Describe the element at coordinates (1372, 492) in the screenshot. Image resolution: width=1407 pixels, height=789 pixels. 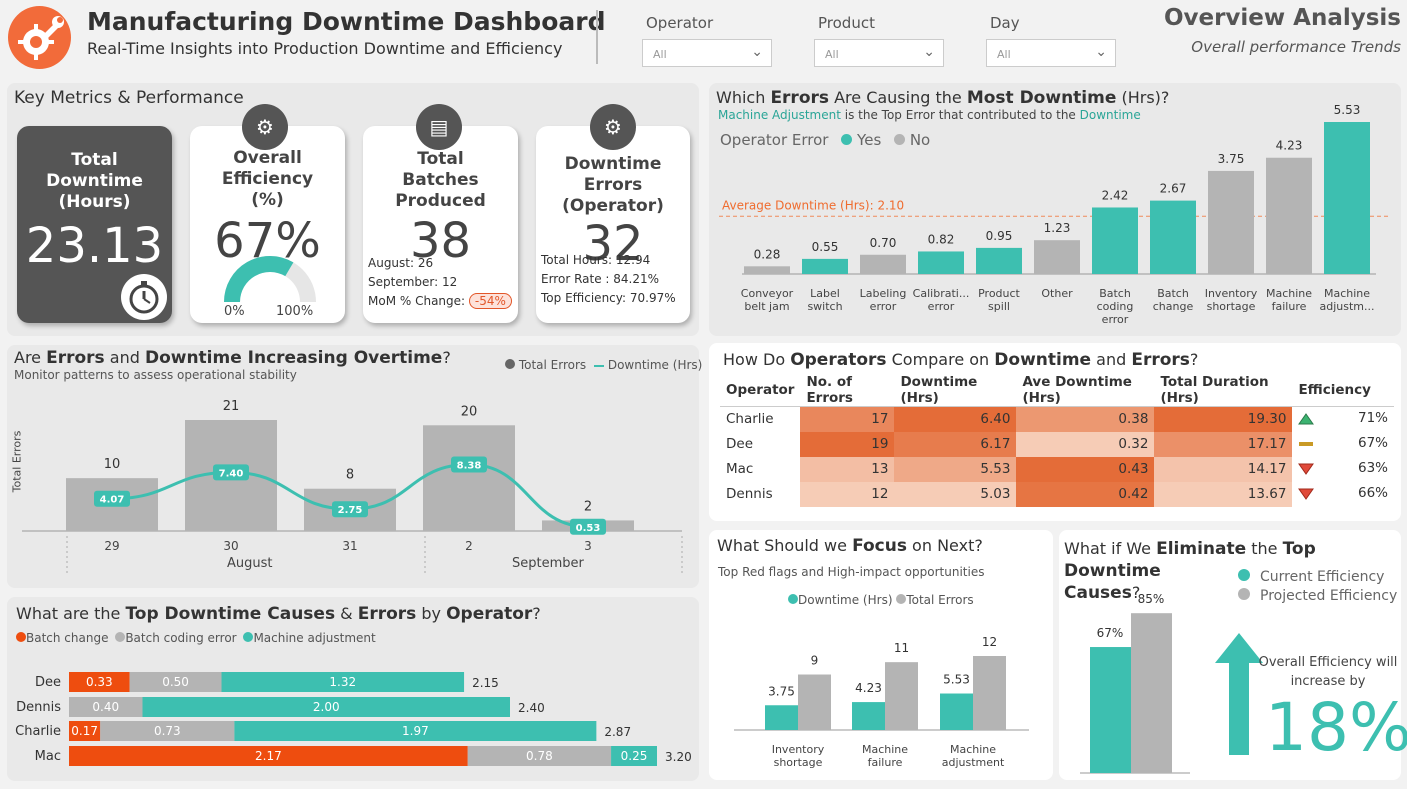
I see `efficiency-value: 66%` at that location.